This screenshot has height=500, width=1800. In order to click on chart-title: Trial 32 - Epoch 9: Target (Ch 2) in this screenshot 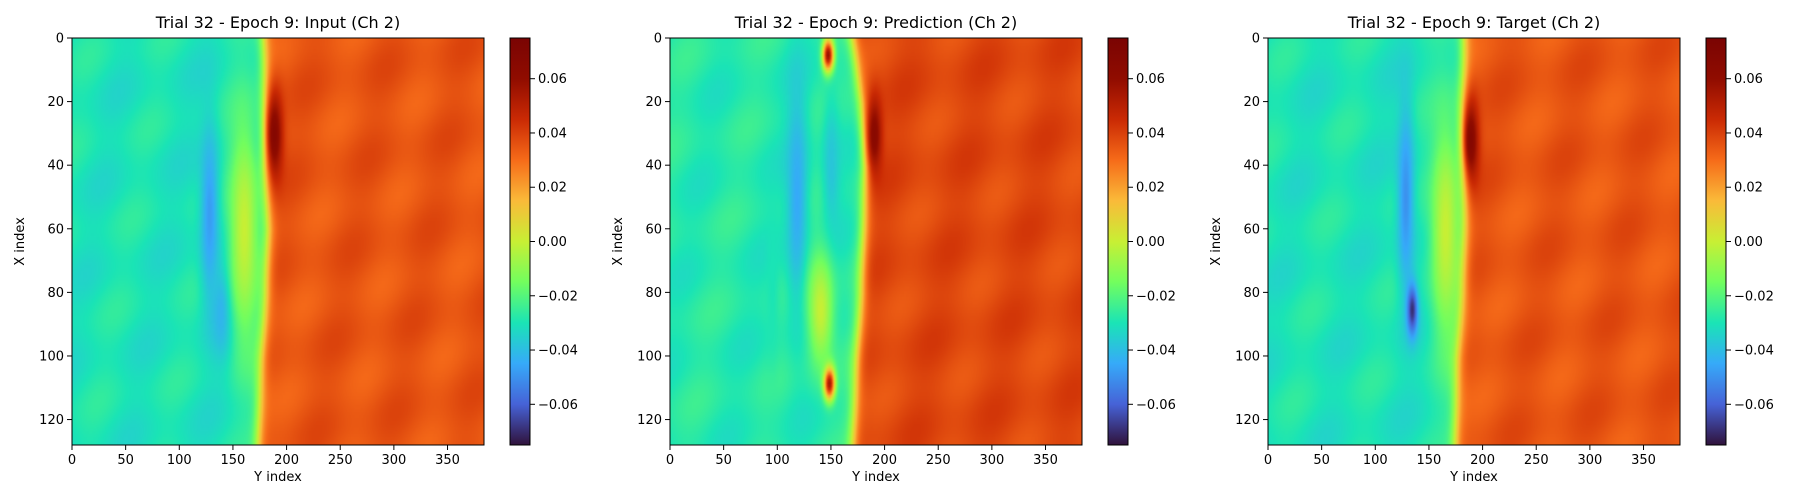, I will do `click(1473, 22)`.